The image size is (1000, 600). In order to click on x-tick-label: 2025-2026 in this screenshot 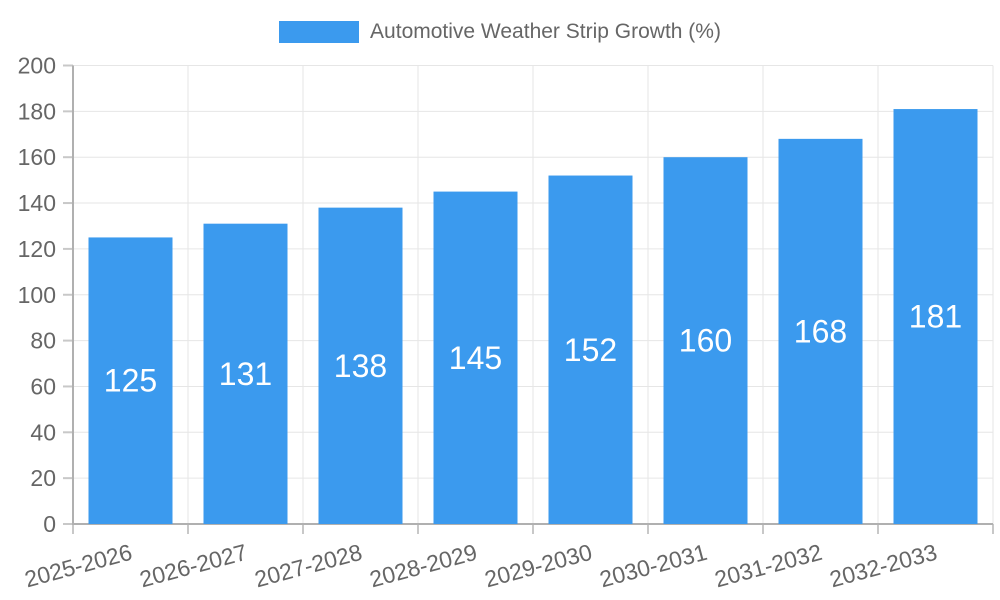, I will do `click(78, 566)`.